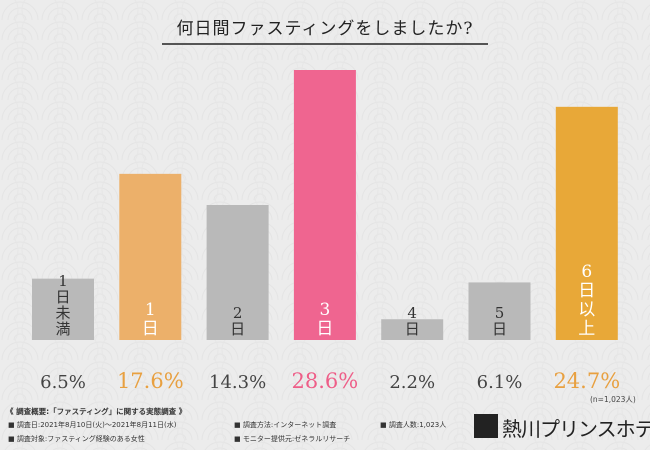 This screenshot has height=450, width=650. What do you see at coordinates (92, 425) in the screenshot?
I see `survey-date: ■ 調査日:2021年8月10日(火)〜2021年8月11日(水)` at bounding box center [92, 425].